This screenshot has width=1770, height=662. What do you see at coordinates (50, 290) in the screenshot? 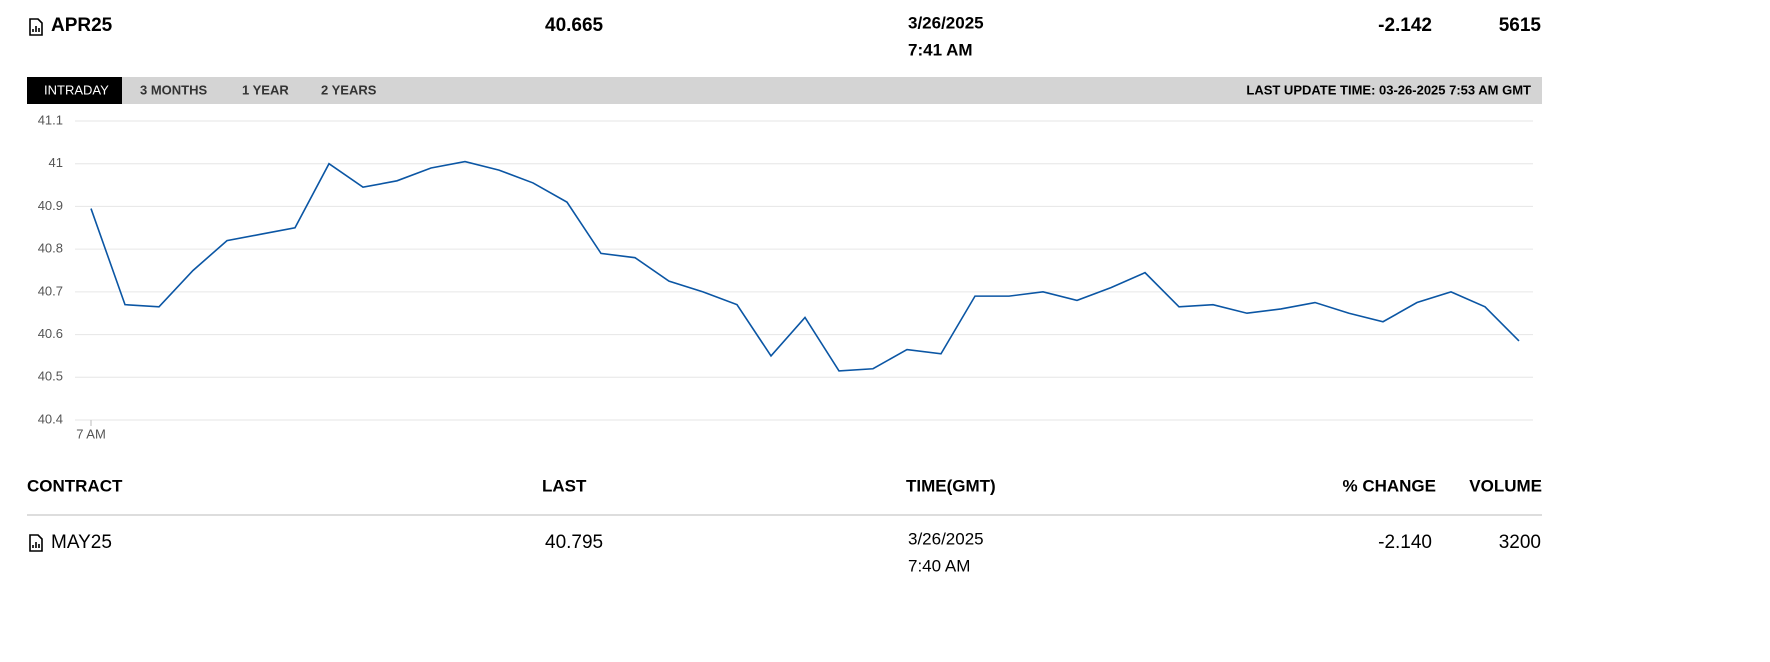
I see `y-tick-label: 40.7` at bounding box center [50, 290].